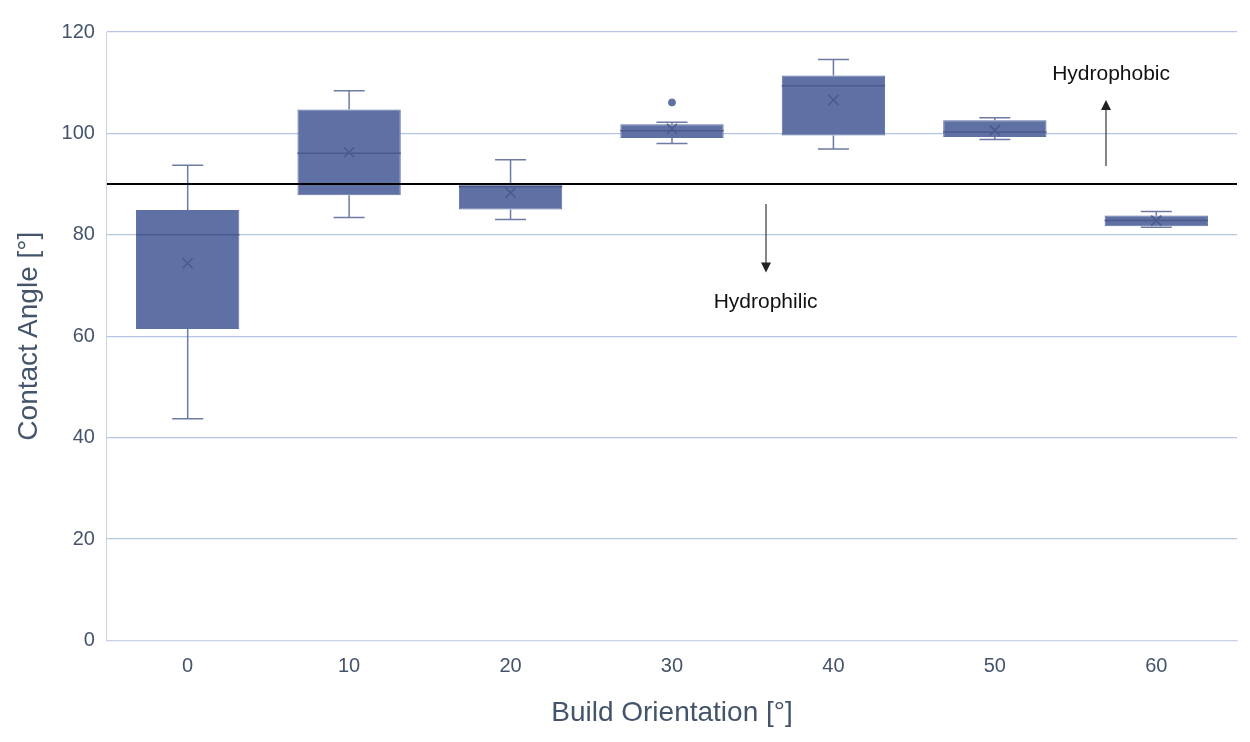 The width and height of the screenshot is (1250, 742). What do you see at coordinates (78, 30) in the screenshot?
I see `y-tick-label: 120` at bounding box center [78, 30].